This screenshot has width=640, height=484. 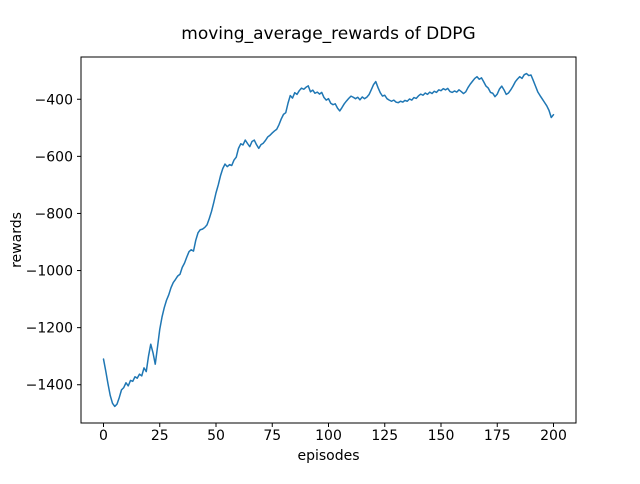 What do you see at coordinates (54, 100) in the screenshot?
I see `y-tick-label: −400` at bounding box center [54, 100].